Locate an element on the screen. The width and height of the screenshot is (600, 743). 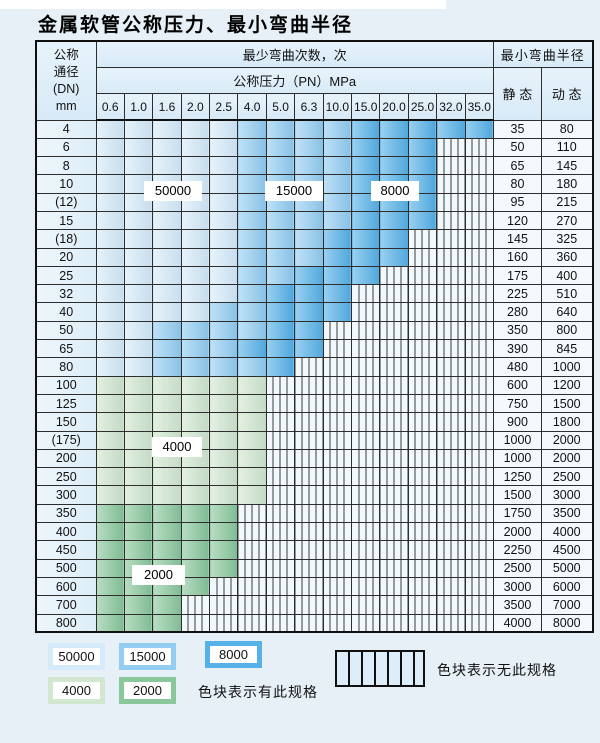
static-radius-cell: 225 is located at coordinates (517, 294).